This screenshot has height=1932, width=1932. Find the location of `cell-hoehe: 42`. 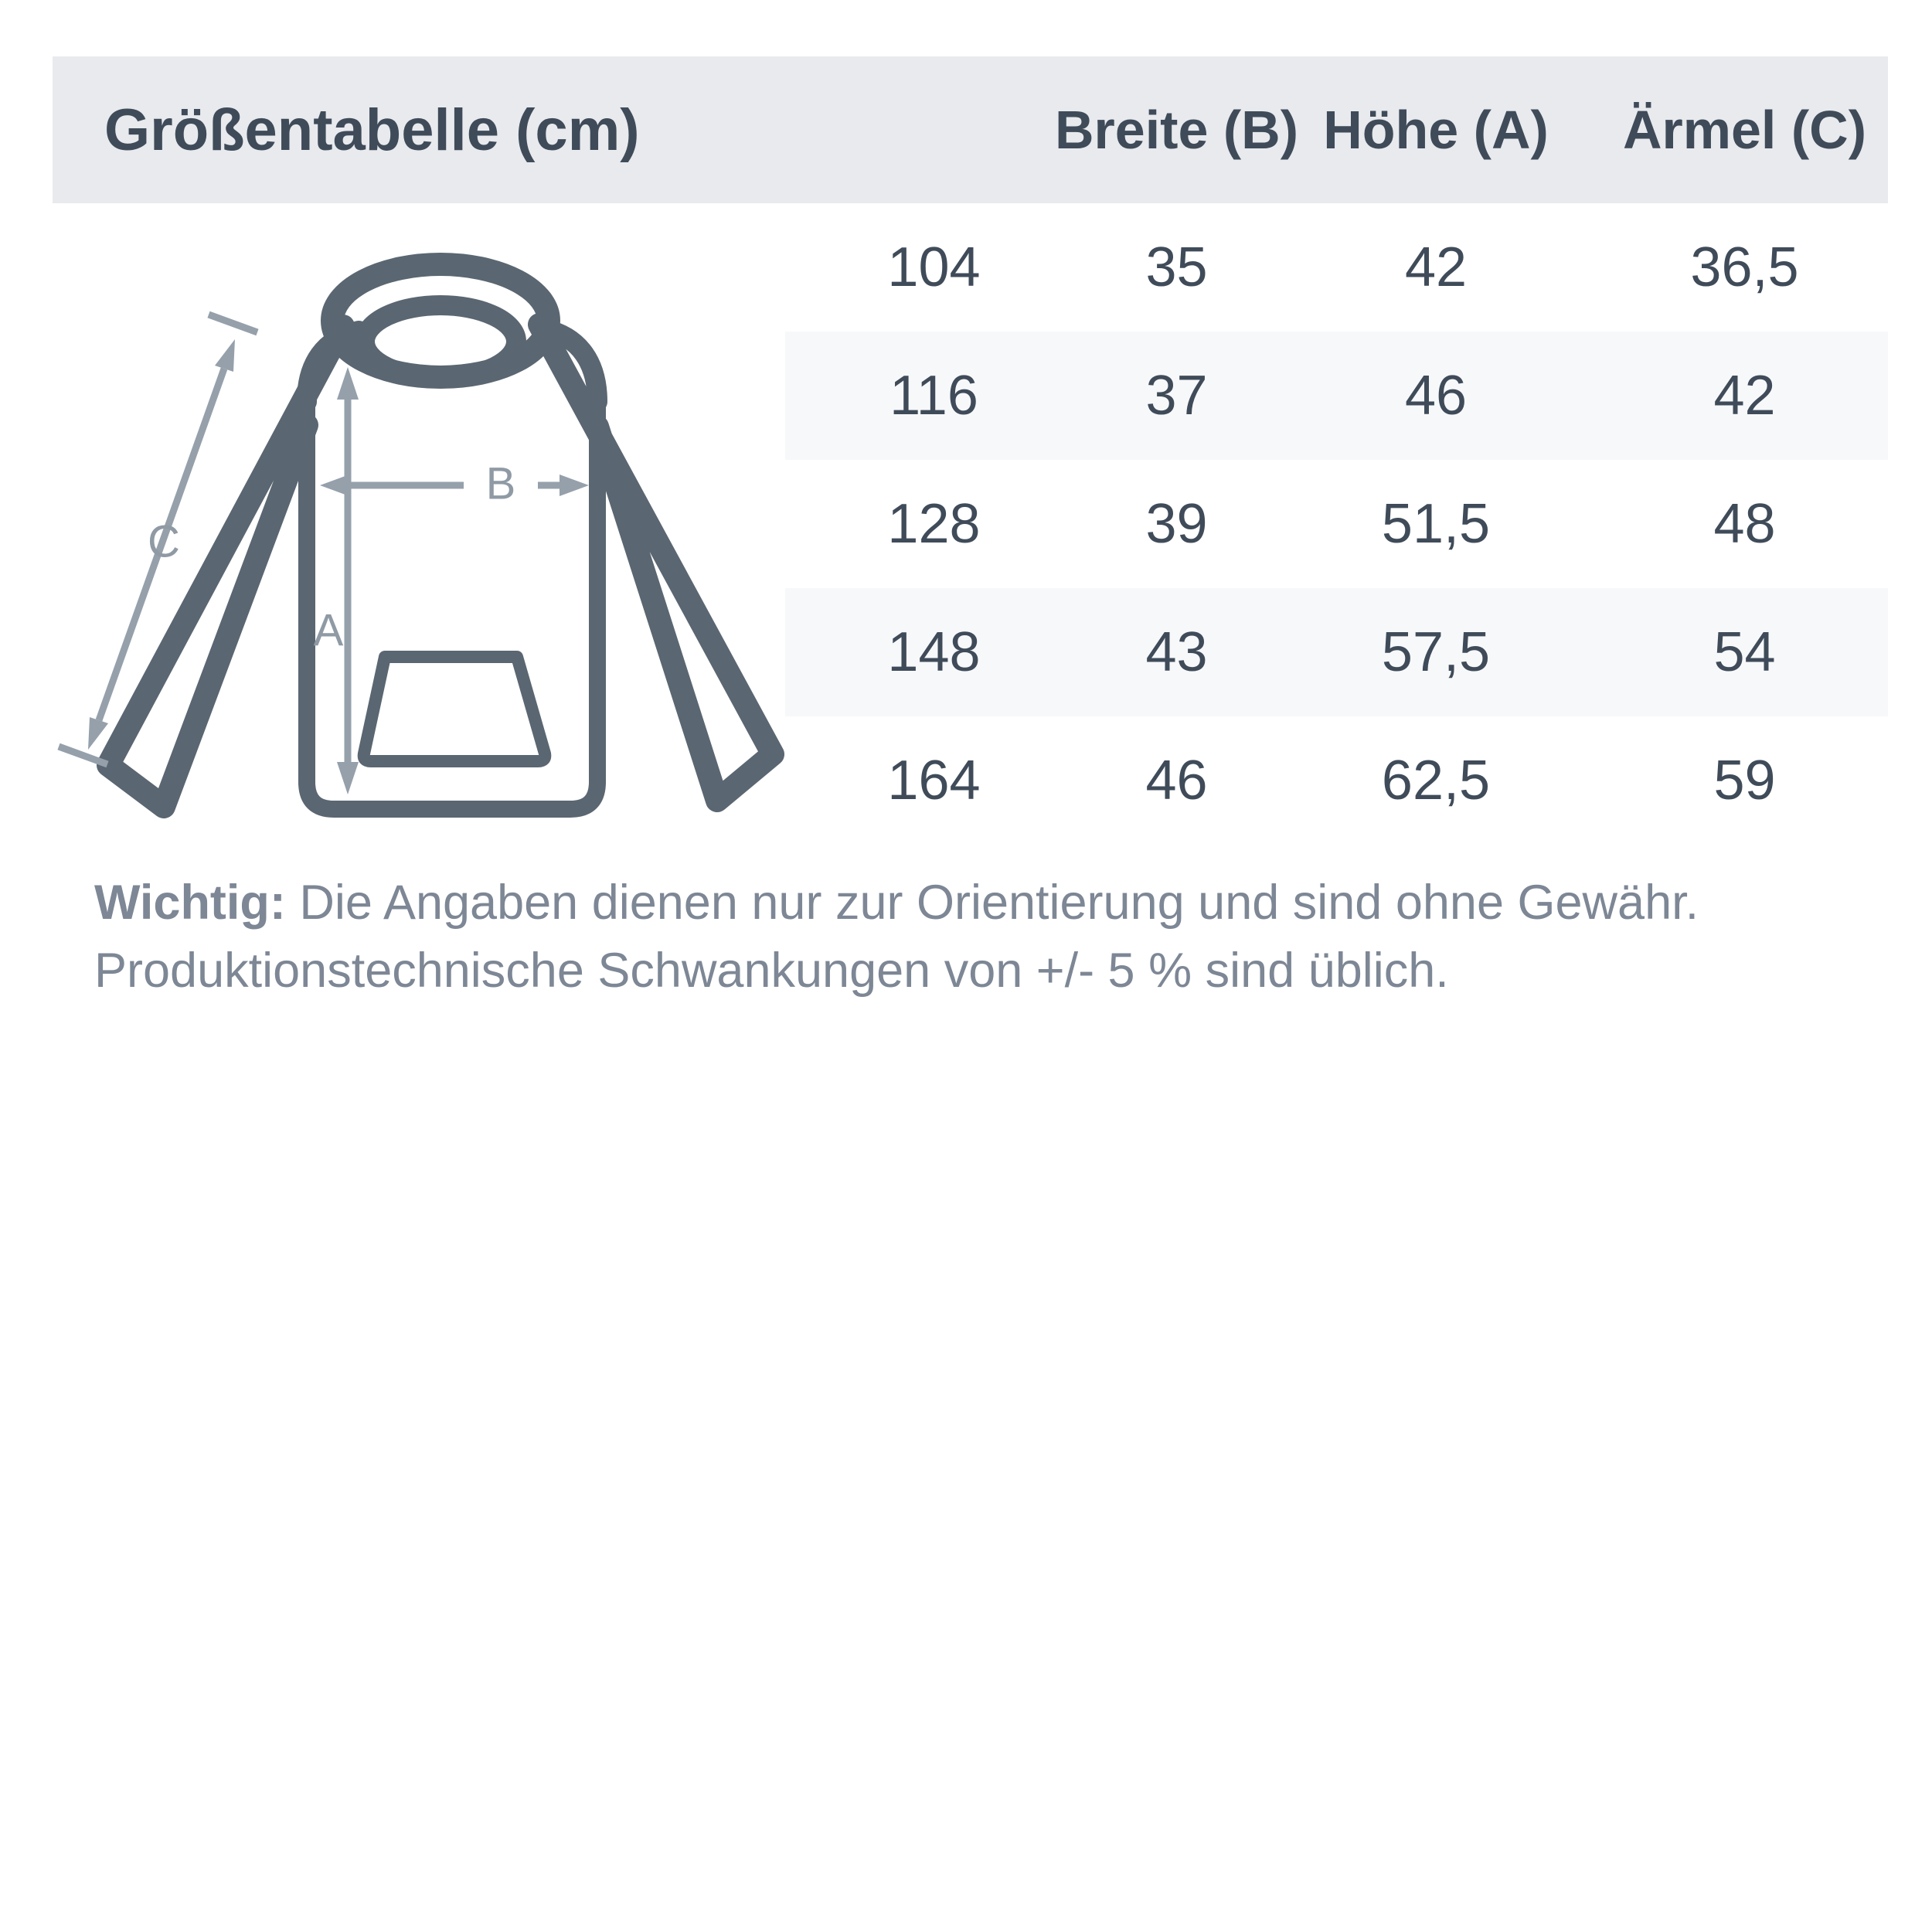

cell-hoehe: 42 is located at coordinates (1436, 267).